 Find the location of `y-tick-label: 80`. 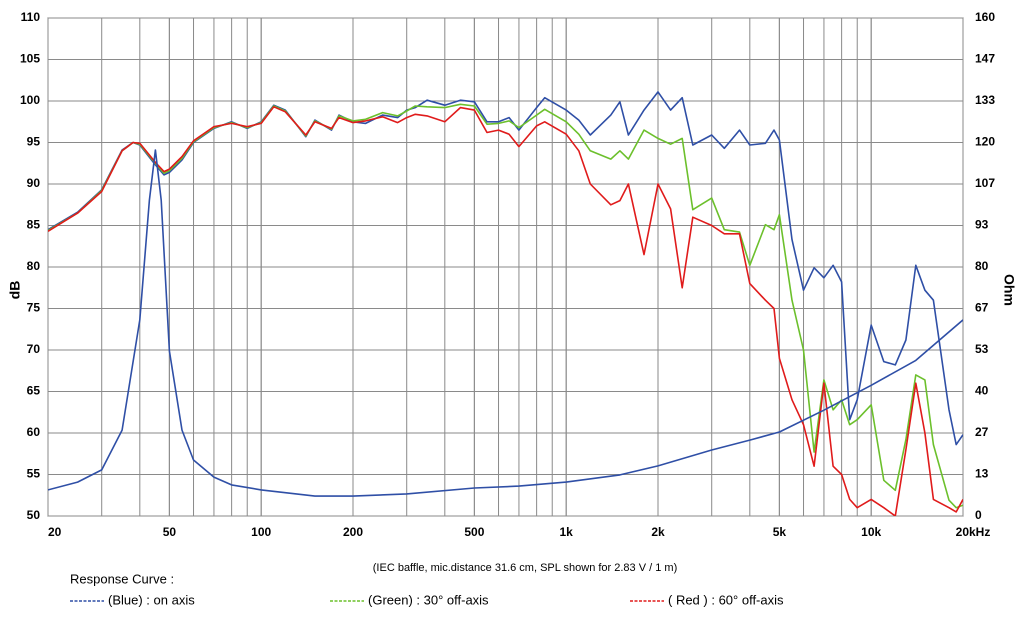

y-tick-label: 80 is located at coordinates (34, 266).